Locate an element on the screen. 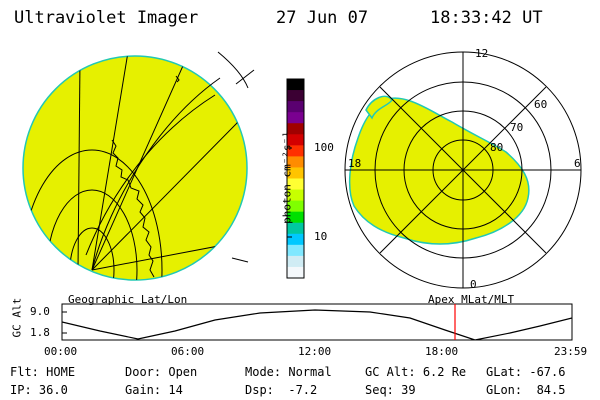  time-tick-0000: 00:00 is located at coordinates (61, 351).